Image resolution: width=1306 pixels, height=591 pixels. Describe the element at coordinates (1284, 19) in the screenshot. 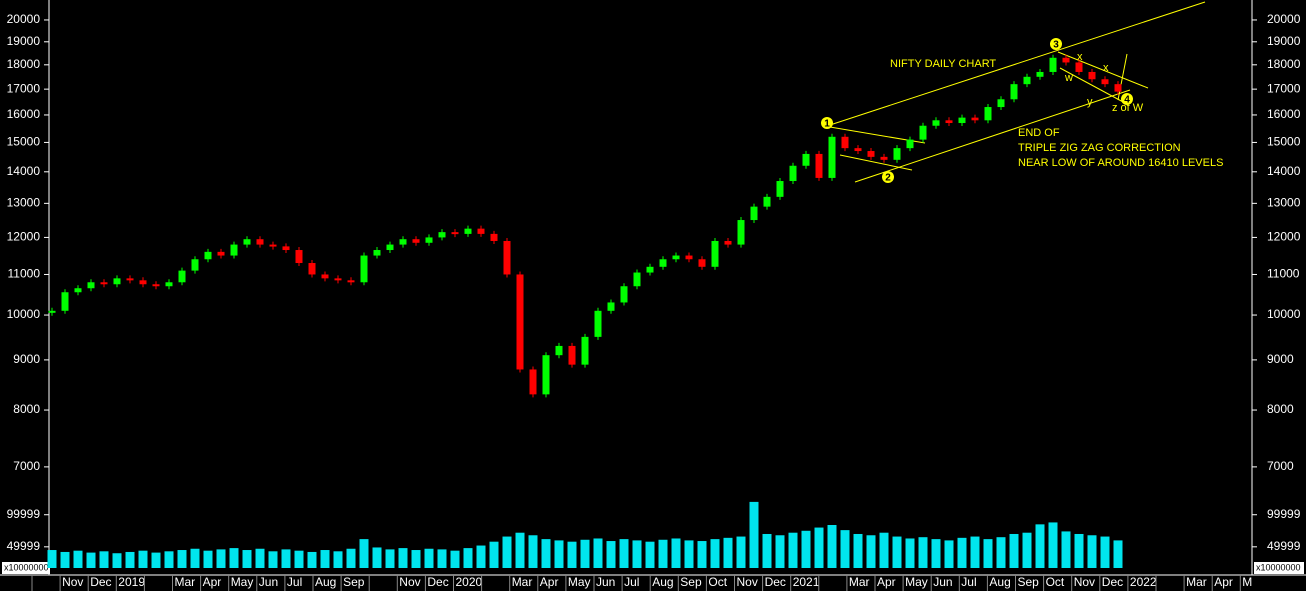

I see `y-tick-label: 20000` at that location.